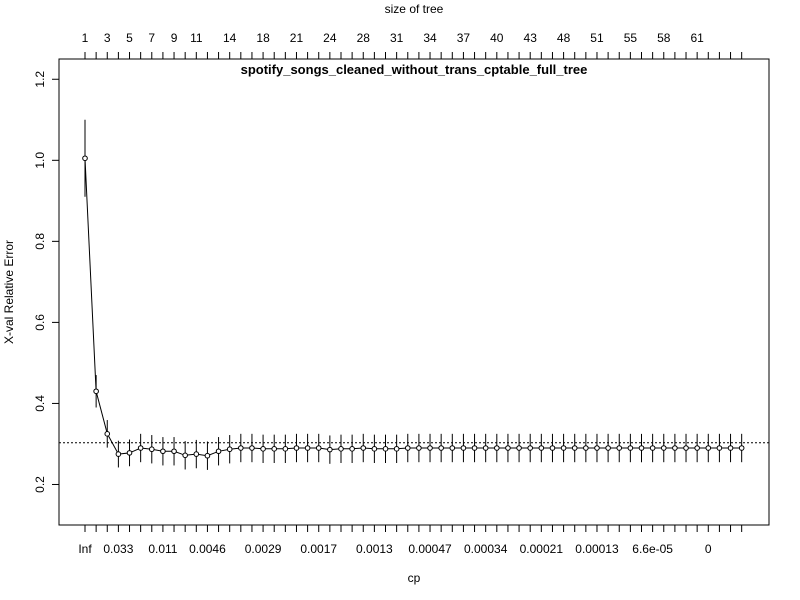 This screenshot has height=600, width=800. I want to click on top-tick-label: 31, so click(397, 38).